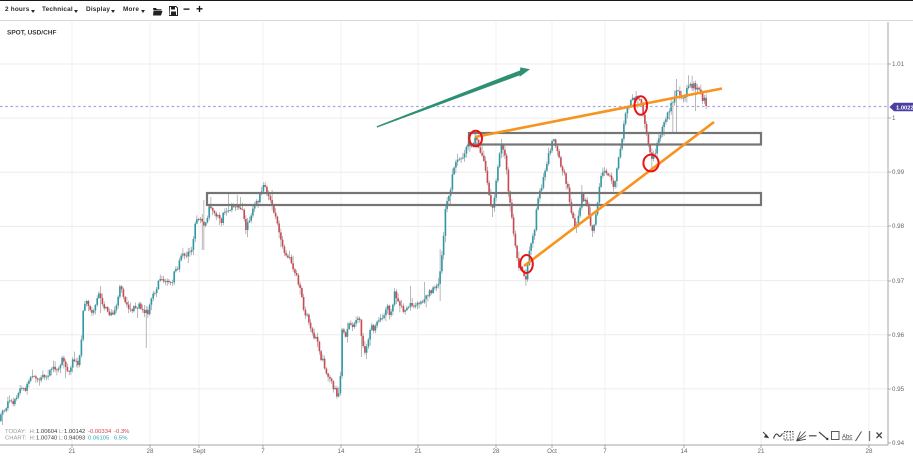 This screenshot has width=913, height=461. Describe the element at coordinates (16, 438) in the screenshot. I see `svg-text: CHART:` at that location.